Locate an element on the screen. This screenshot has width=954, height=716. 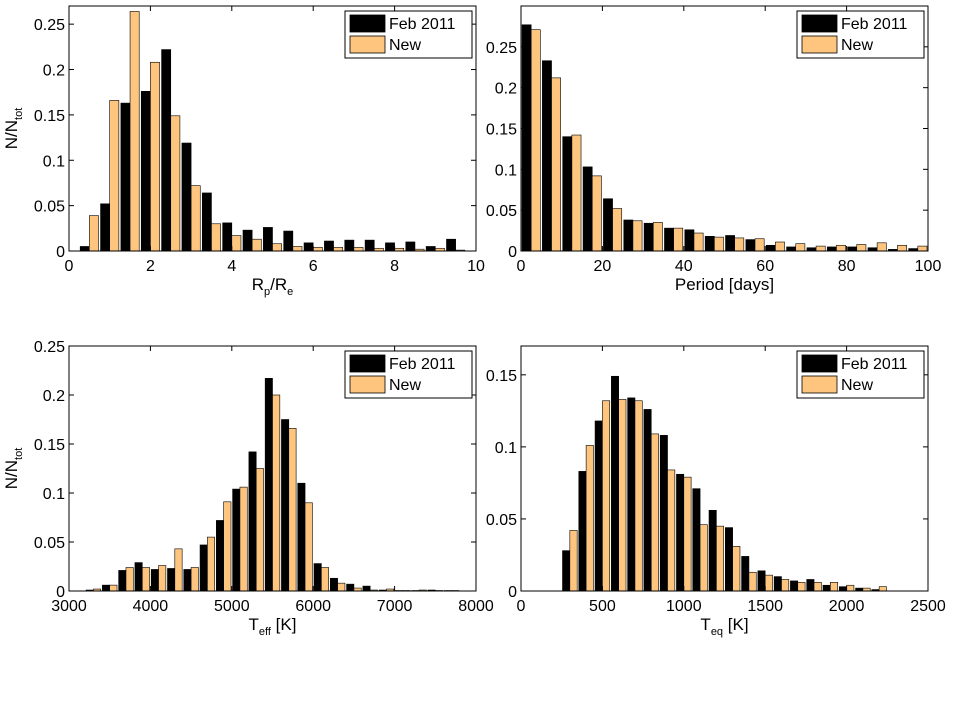
x-tick-label: 2 is located at coordinates (150, 266).